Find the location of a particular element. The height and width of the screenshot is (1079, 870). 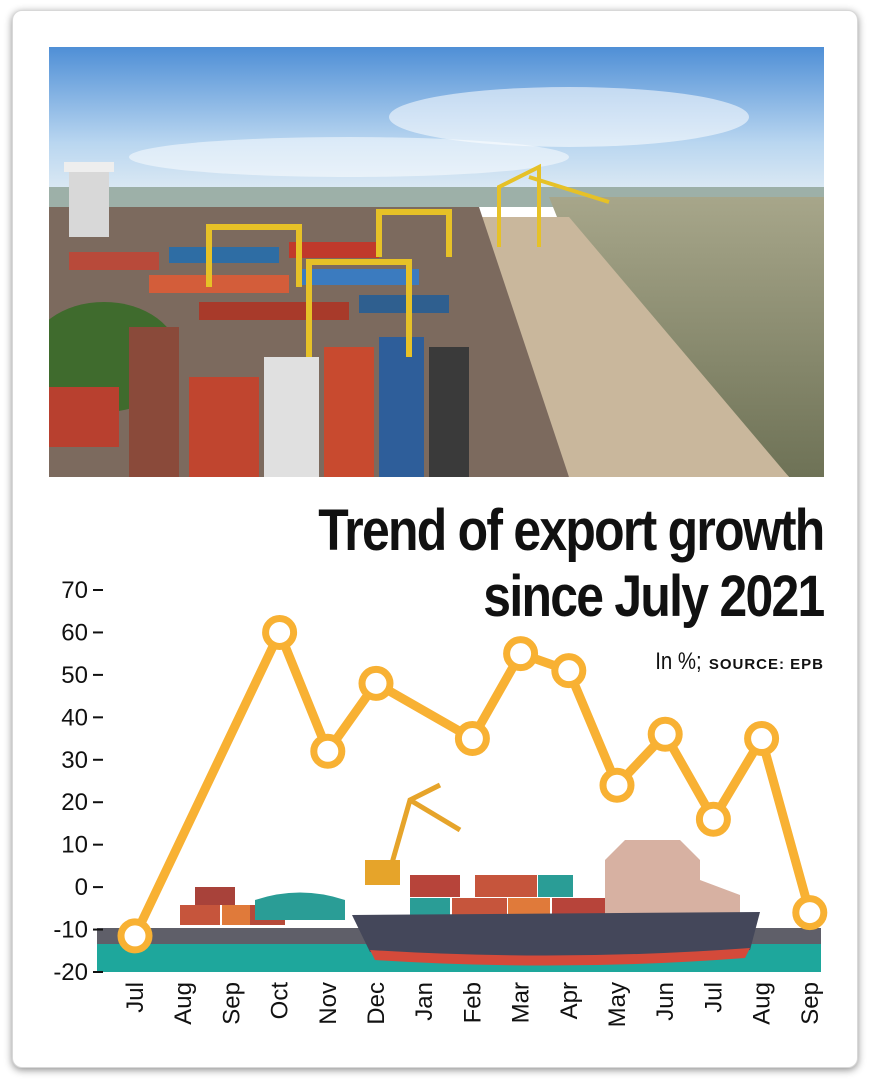

x-tick-label: Nov is located at coordinates (328, 1003).